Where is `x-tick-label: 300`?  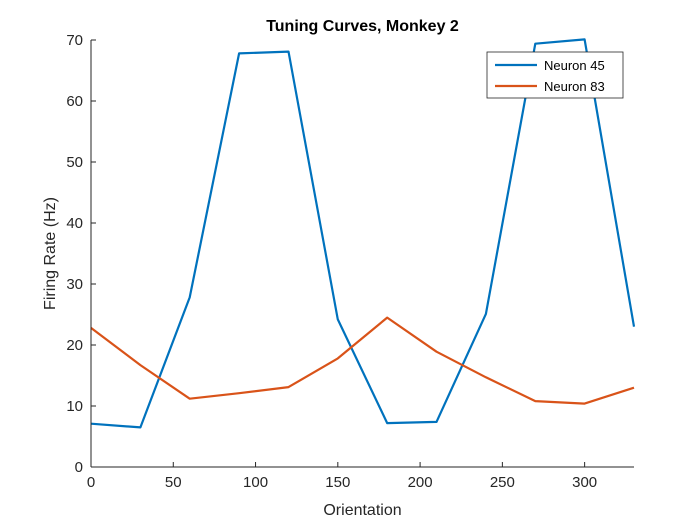
x-tick-label: 300 is located at coordinates (584, 482).